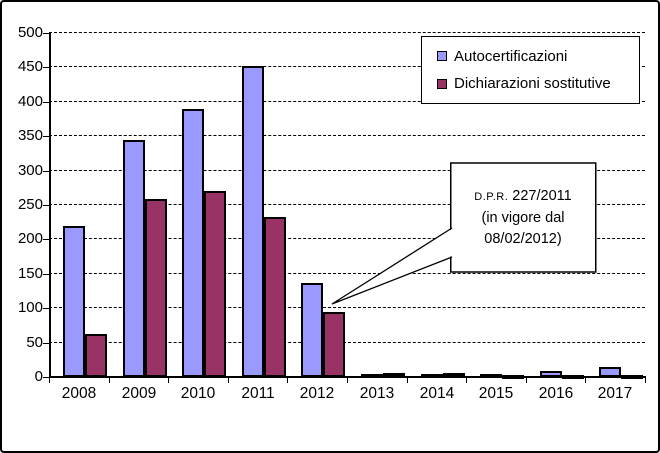 The height and width of the screenshot is (453, 660). I want to click on x-axis-label: 2013, so click(377, 393).